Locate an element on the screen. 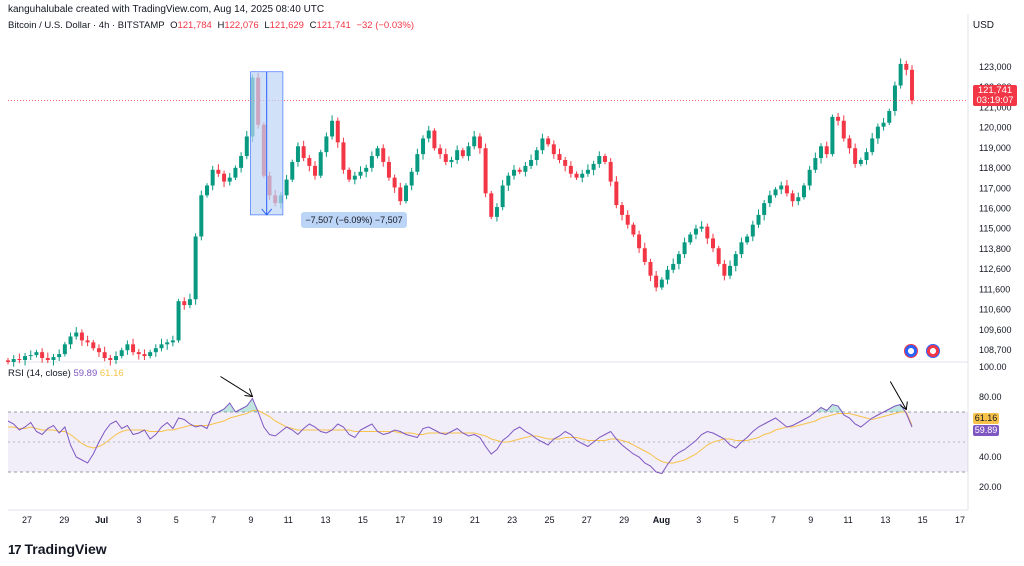 This screenshot has width=1024, height=566. rsi-pane is located at coordinates (487, 436).